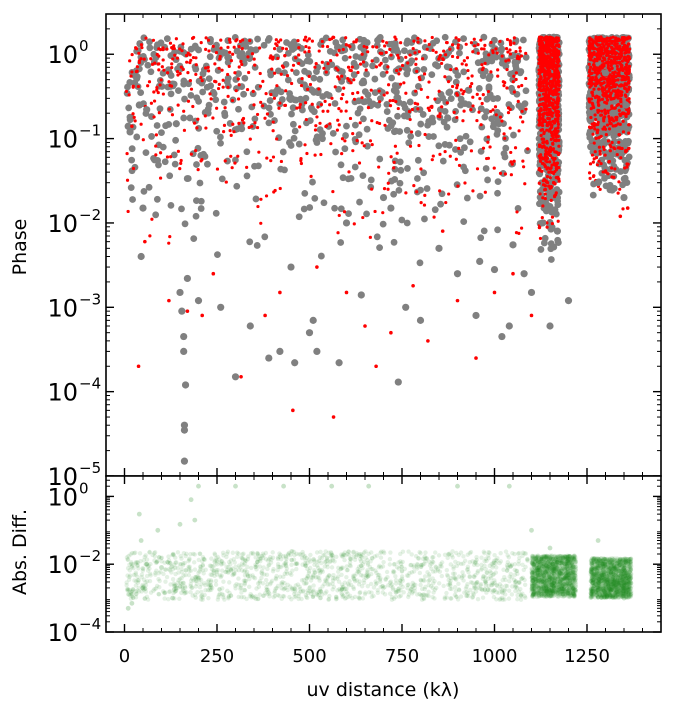  Describe the element at coordinates (62, 224) in the screenshot. I see `y-tick-base: 10` at that location.